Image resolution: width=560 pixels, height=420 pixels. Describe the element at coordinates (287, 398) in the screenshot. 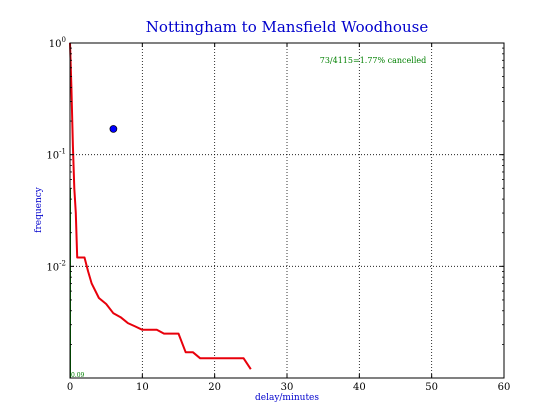

I see `x-axis-label: delay/minutes` at that location.